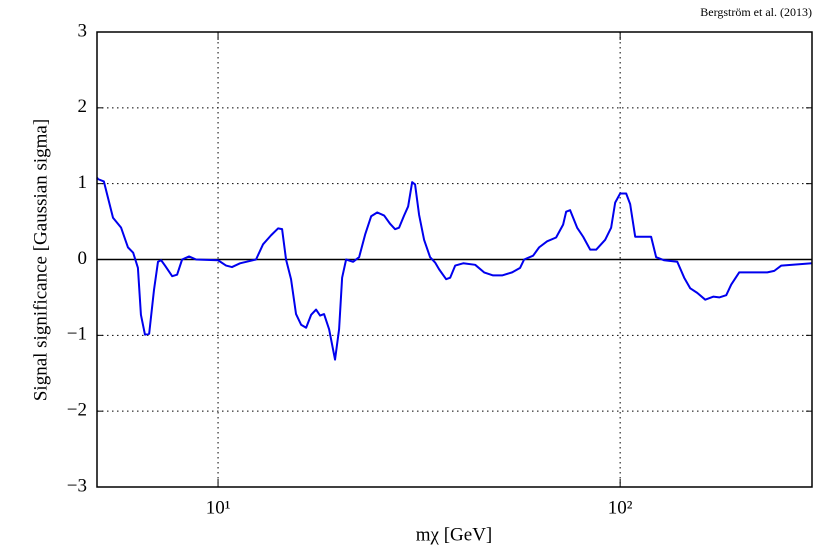  I want to click on y-axis-label: Signal significance [Gaussian sigma], so click(40, 260).